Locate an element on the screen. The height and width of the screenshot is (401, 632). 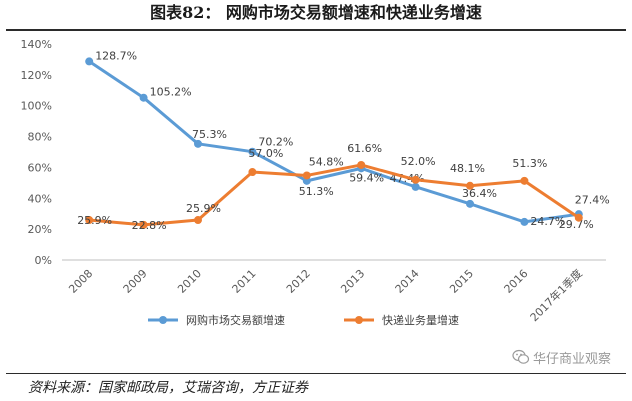
data-label: 24.7% is located at coordinates (547, 221).